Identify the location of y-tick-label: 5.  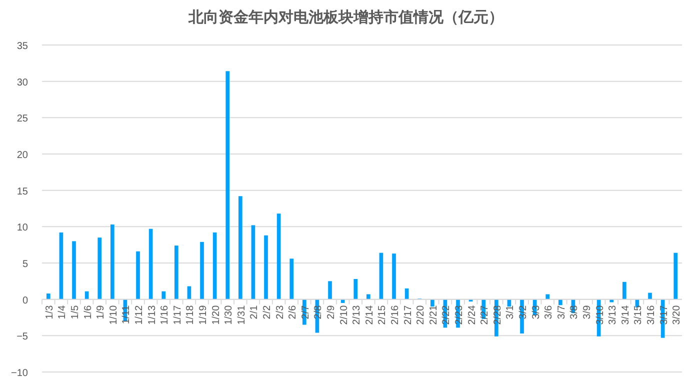
(25, 264).